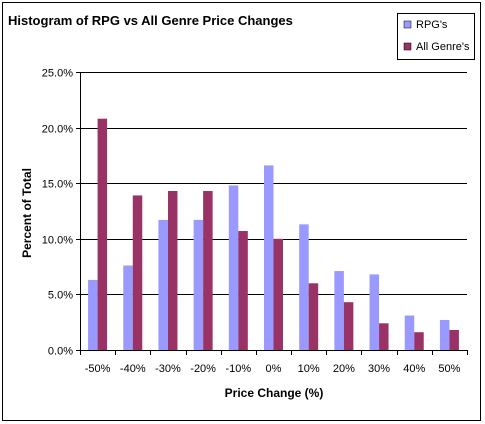  Describe the element at coordinates (57, 130) in the screenshot. I see `y-tick-label: 20.0%` at that location.